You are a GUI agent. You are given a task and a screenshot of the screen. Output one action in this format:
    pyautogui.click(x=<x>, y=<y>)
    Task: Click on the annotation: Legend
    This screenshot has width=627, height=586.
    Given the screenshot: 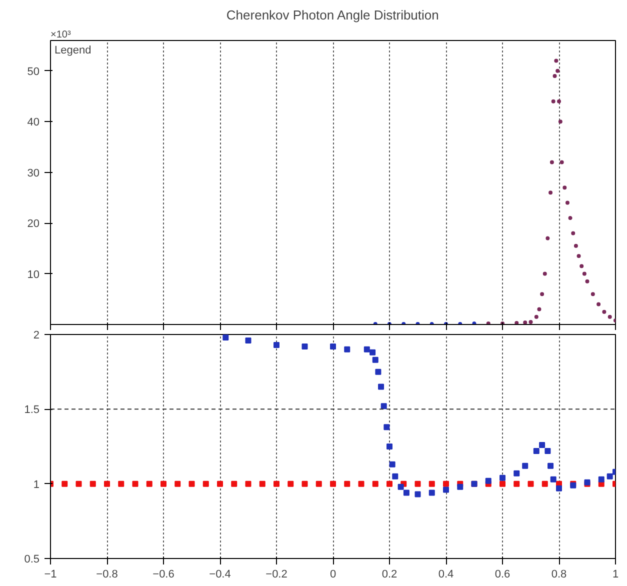 What is the action you would take?
    pyautogui.click(x=73, y=50)
    